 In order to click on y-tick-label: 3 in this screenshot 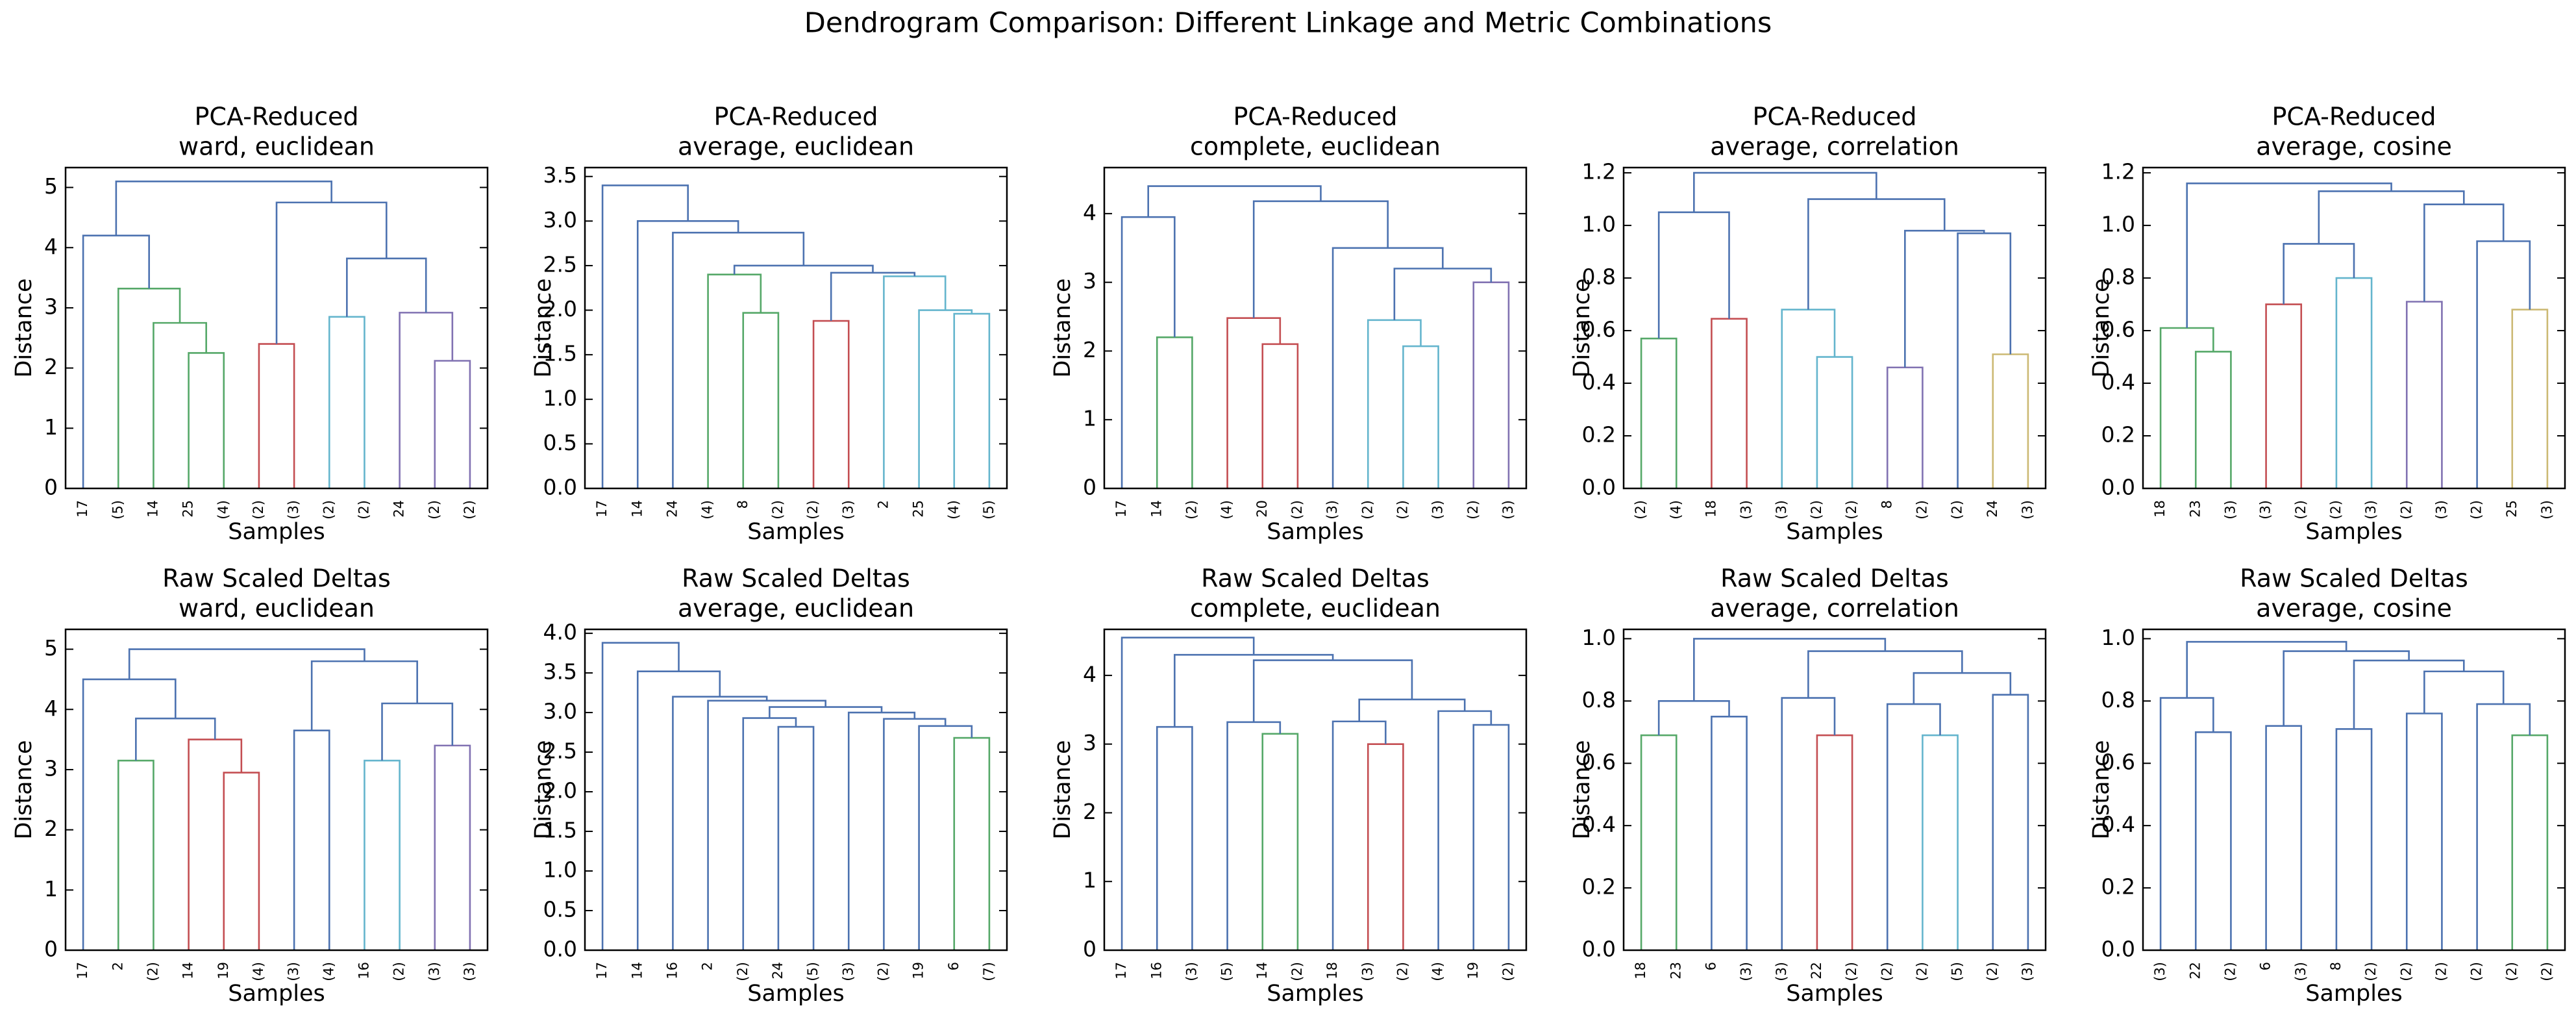, I will do `click(51, 768)`.